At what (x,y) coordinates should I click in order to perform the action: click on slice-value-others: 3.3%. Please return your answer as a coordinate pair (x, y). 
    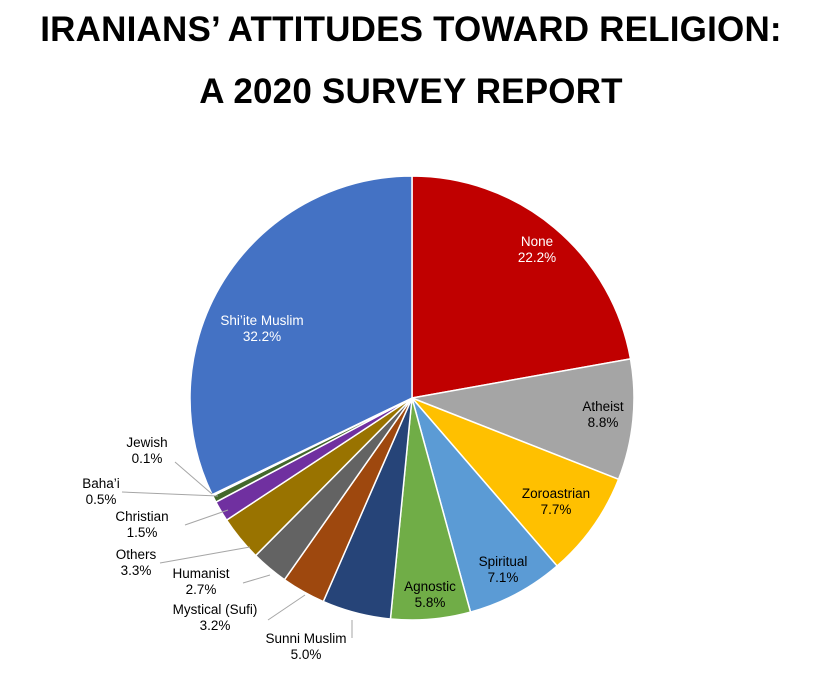
    Looking at the image, I should click on (136, 570).